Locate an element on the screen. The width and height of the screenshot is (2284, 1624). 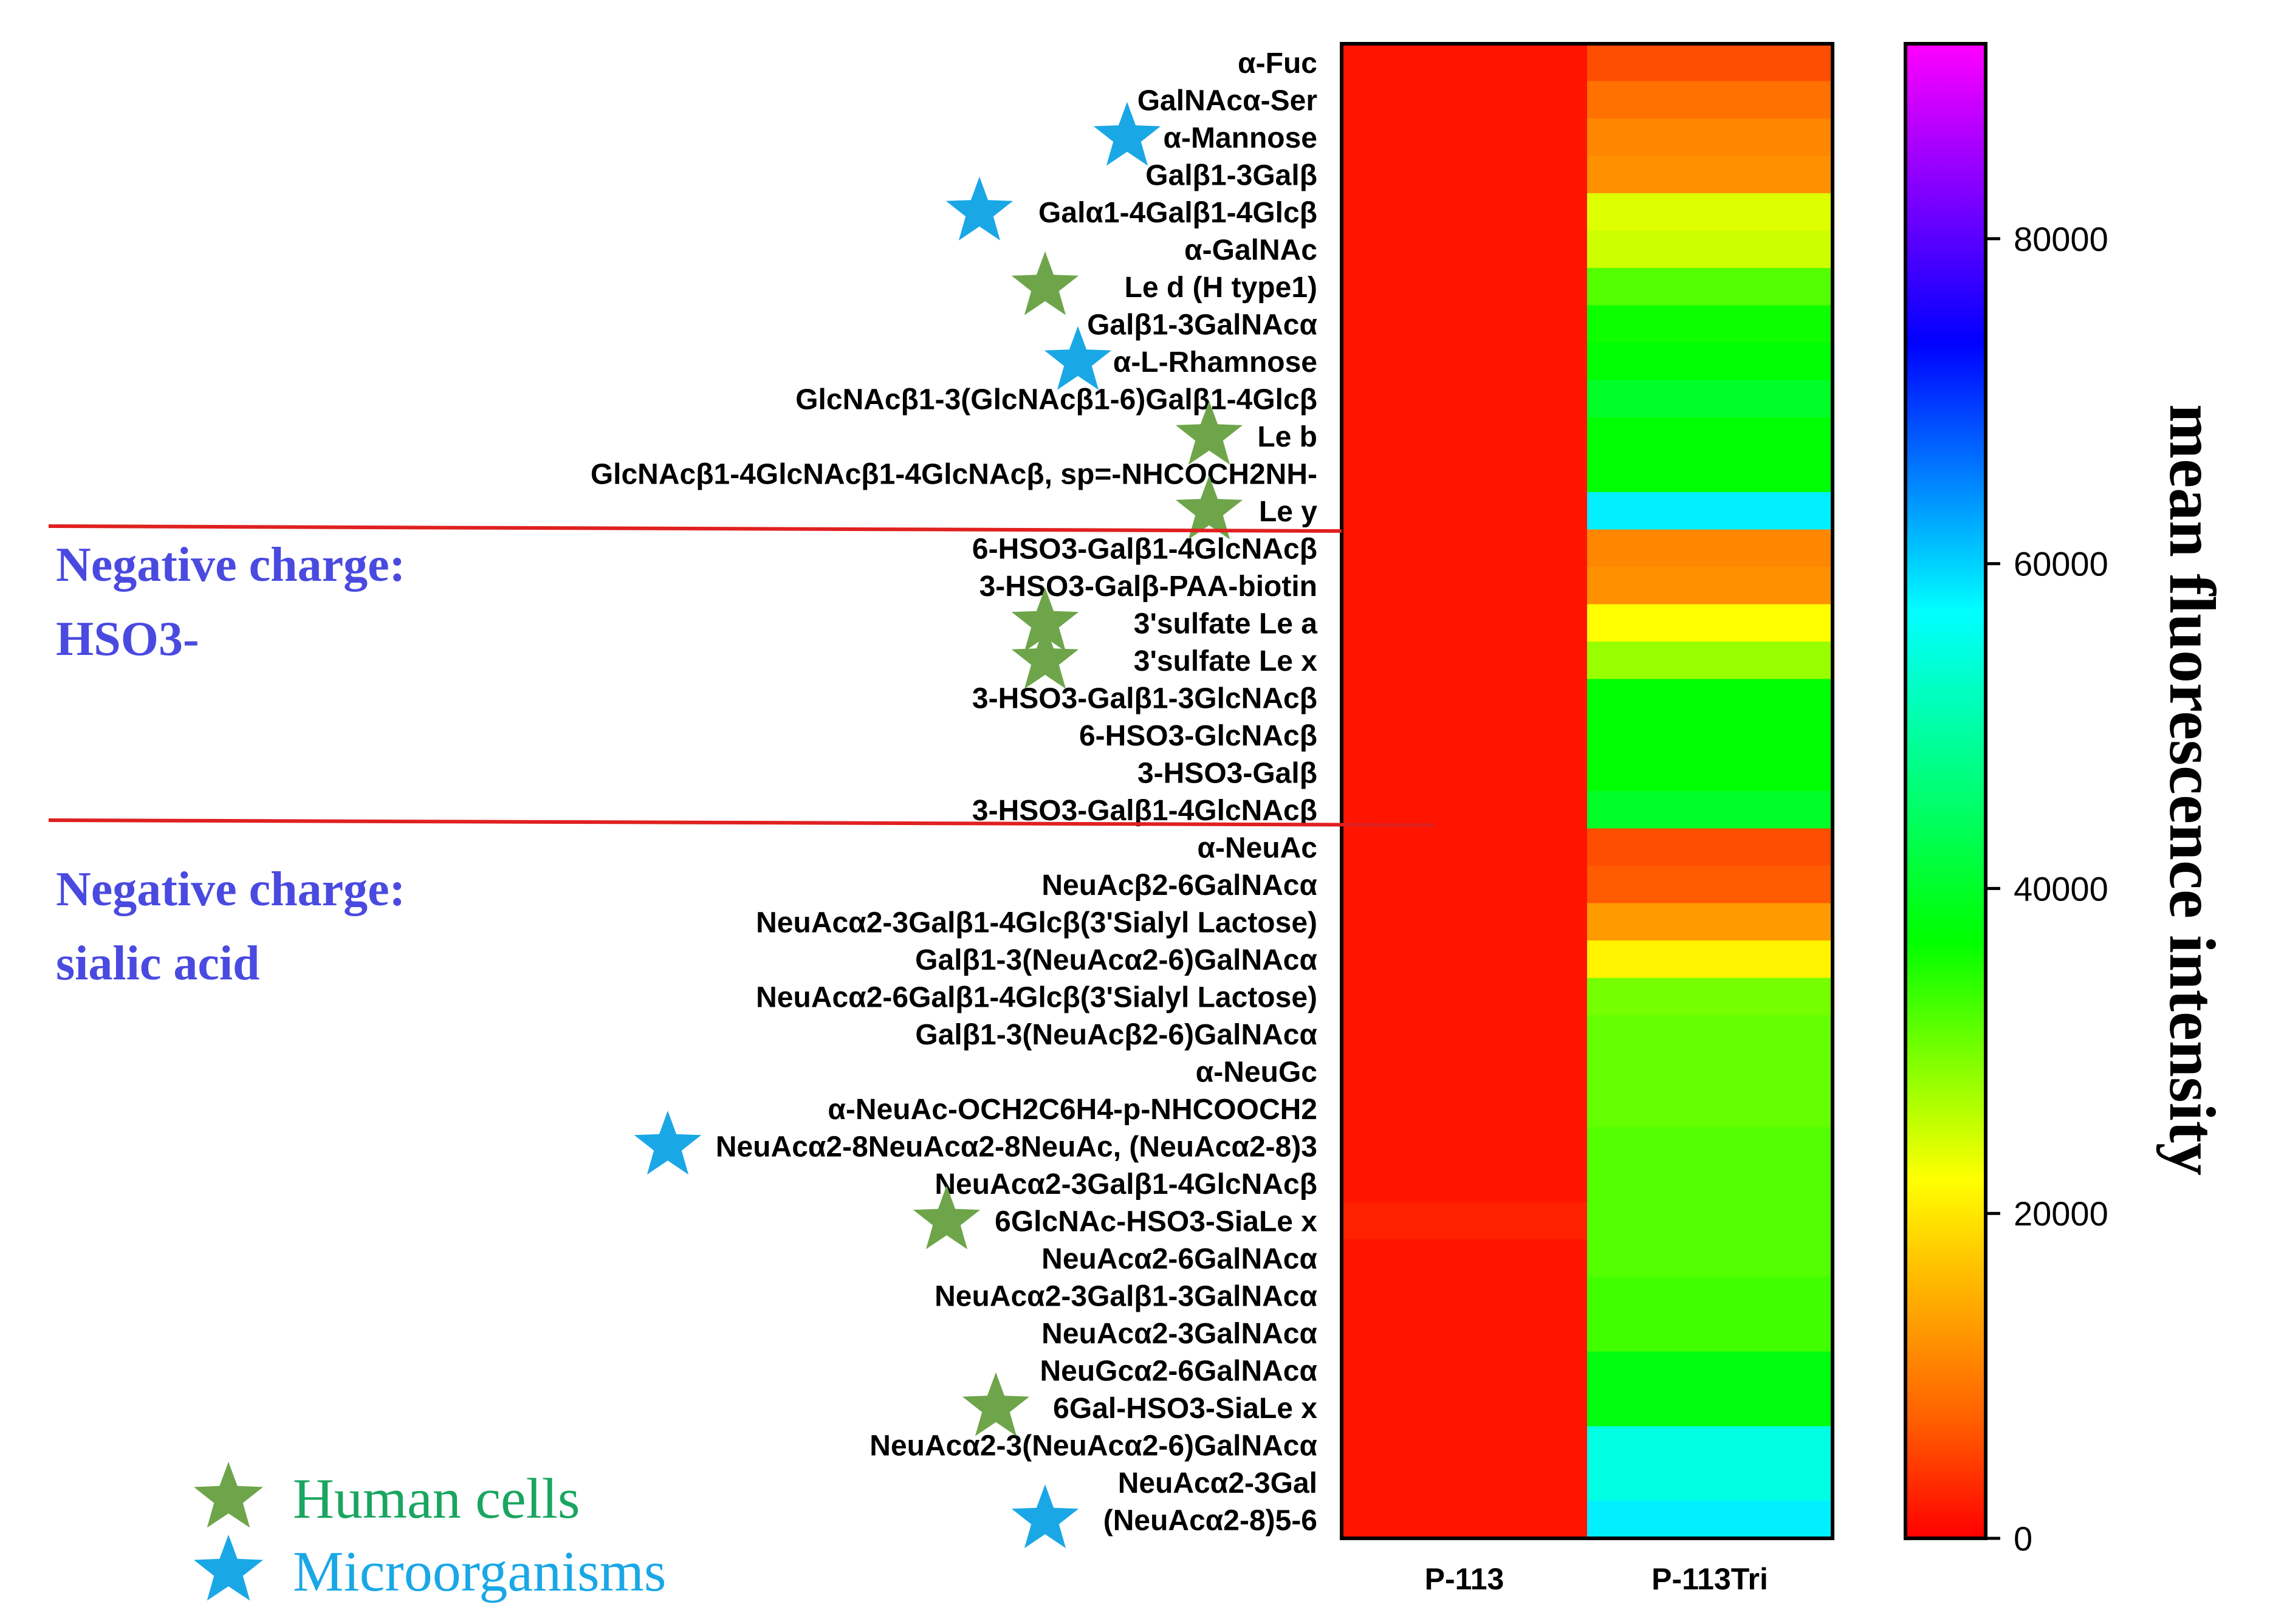
row-label: 3-HSO3-Galβ is located at coordinates (1227, 773).